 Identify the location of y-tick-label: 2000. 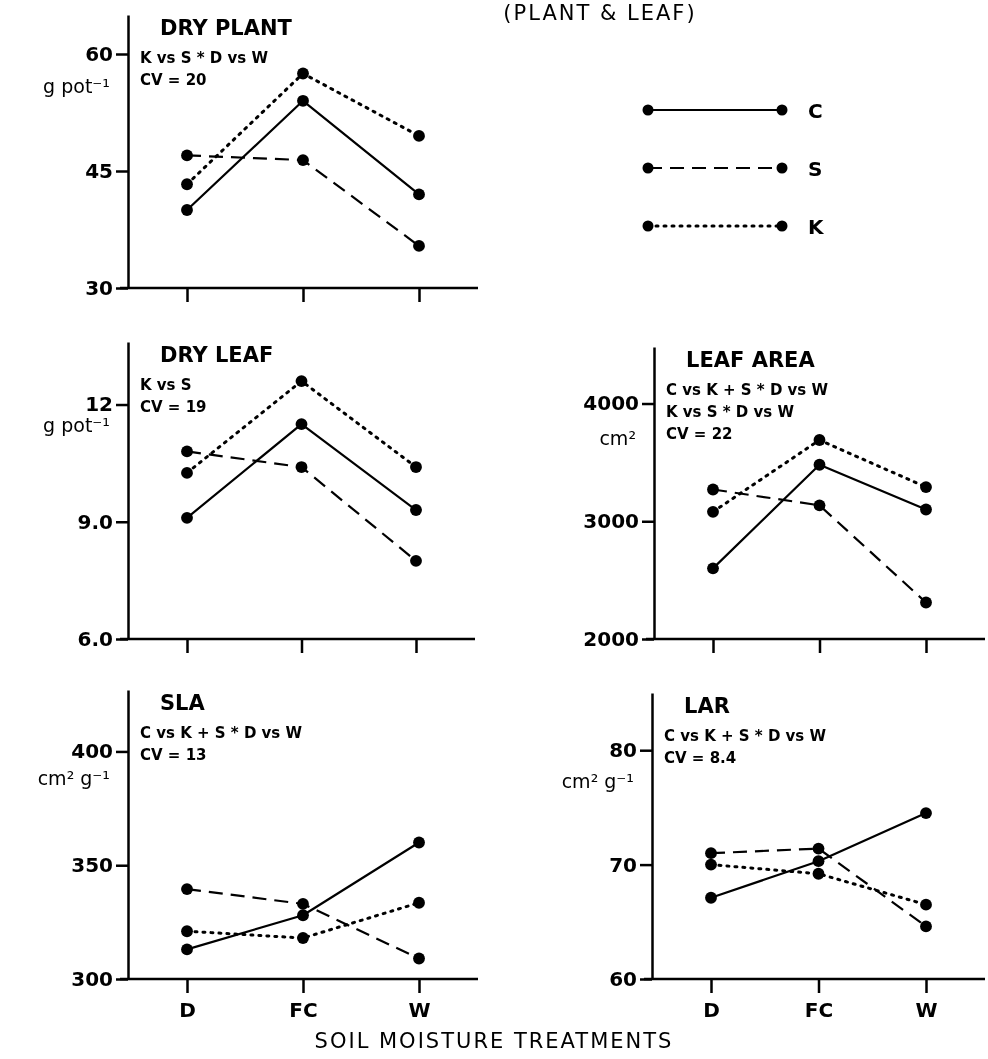
(611, 638).